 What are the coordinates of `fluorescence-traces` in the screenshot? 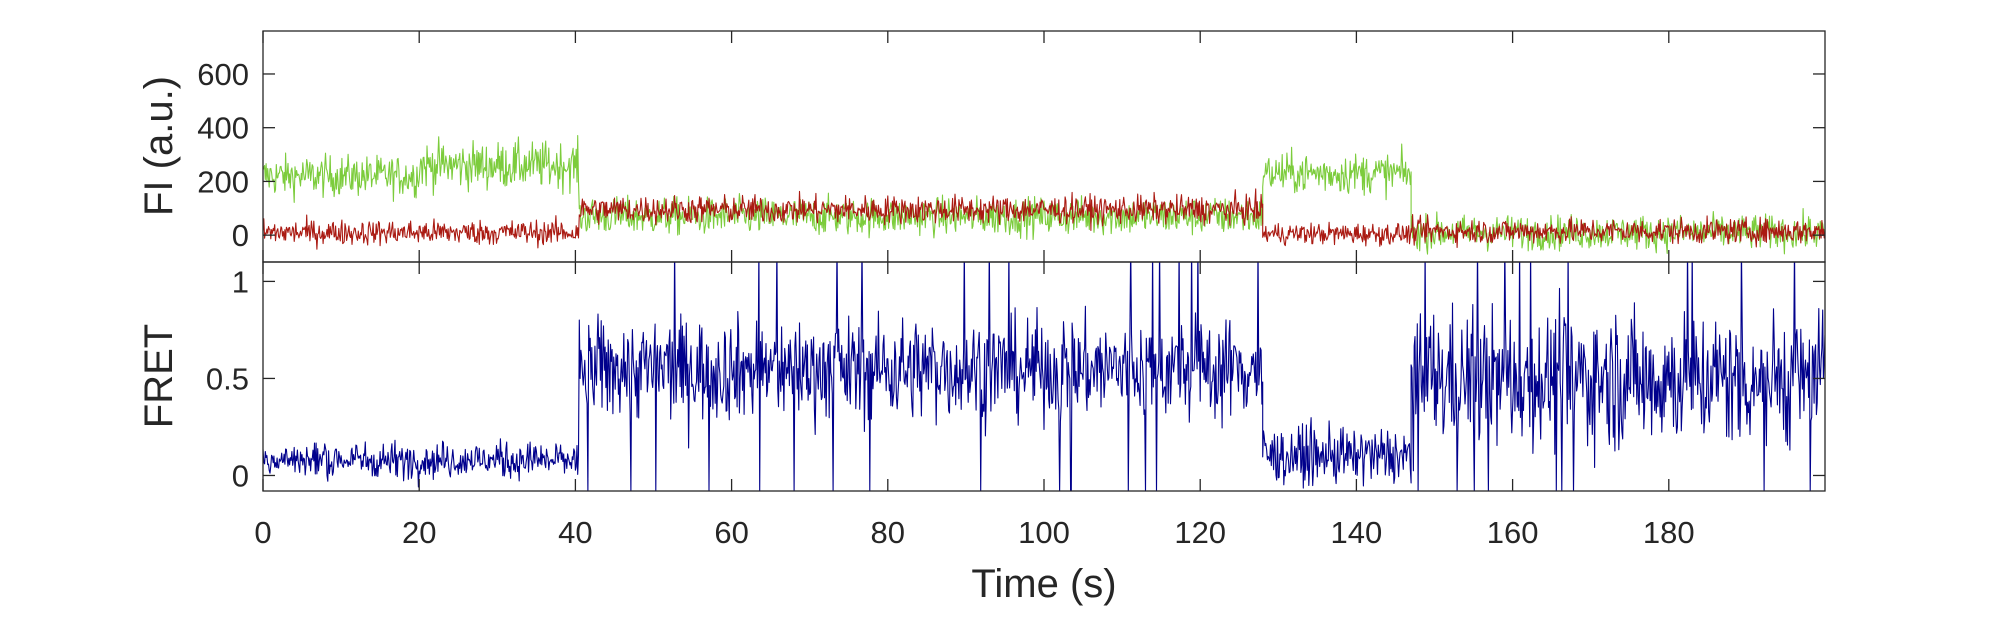 It's located at (1044, 195).